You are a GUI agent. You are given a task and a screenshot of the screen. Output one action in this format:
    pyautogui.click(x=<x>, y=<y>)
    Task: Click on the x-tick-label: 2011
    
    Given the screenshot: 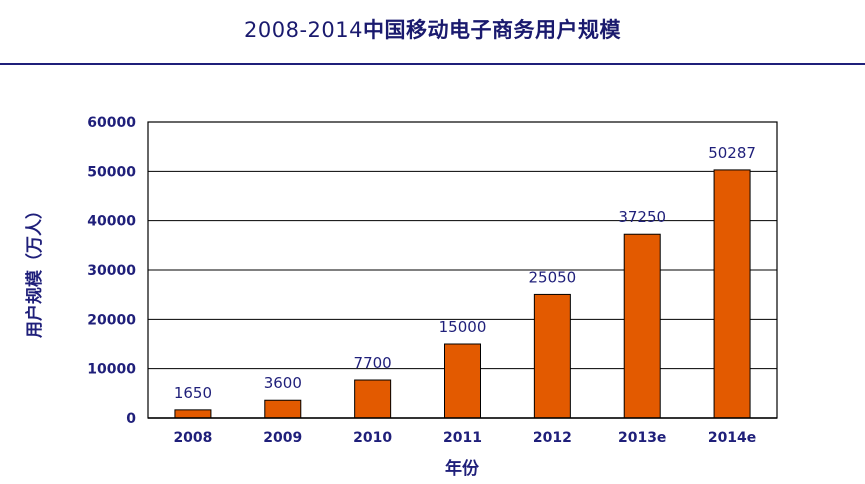 What is the action you would take?
    pyautogui.click(x=462, y=438)
    